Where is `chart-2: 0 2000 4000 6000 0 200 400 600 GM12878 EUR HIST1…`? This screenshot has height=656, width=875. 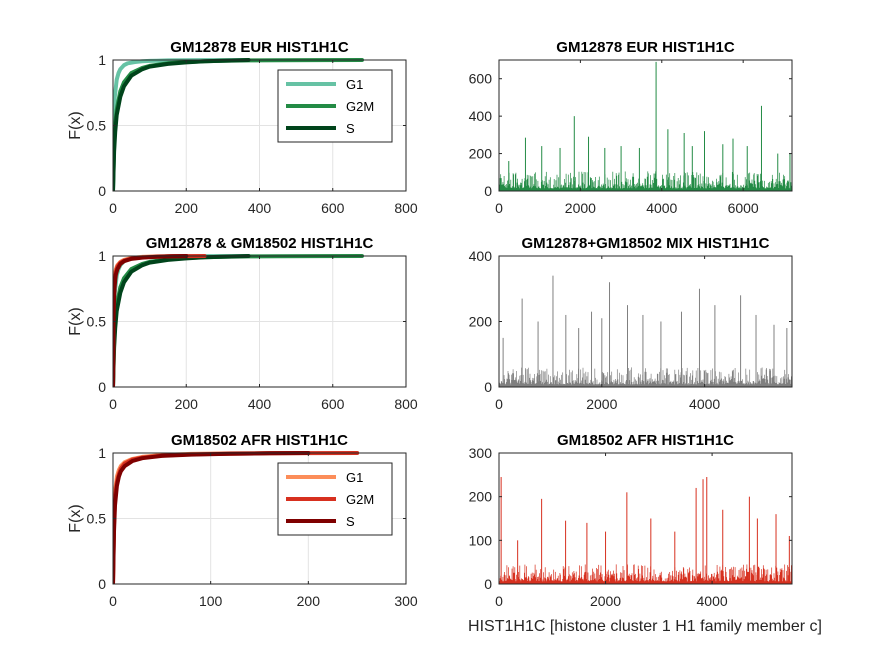 chart-2: 0 2000 4000 6000 0 200 400 600 GM12878 EUR HIST1… is located at coordinates (631, 127).